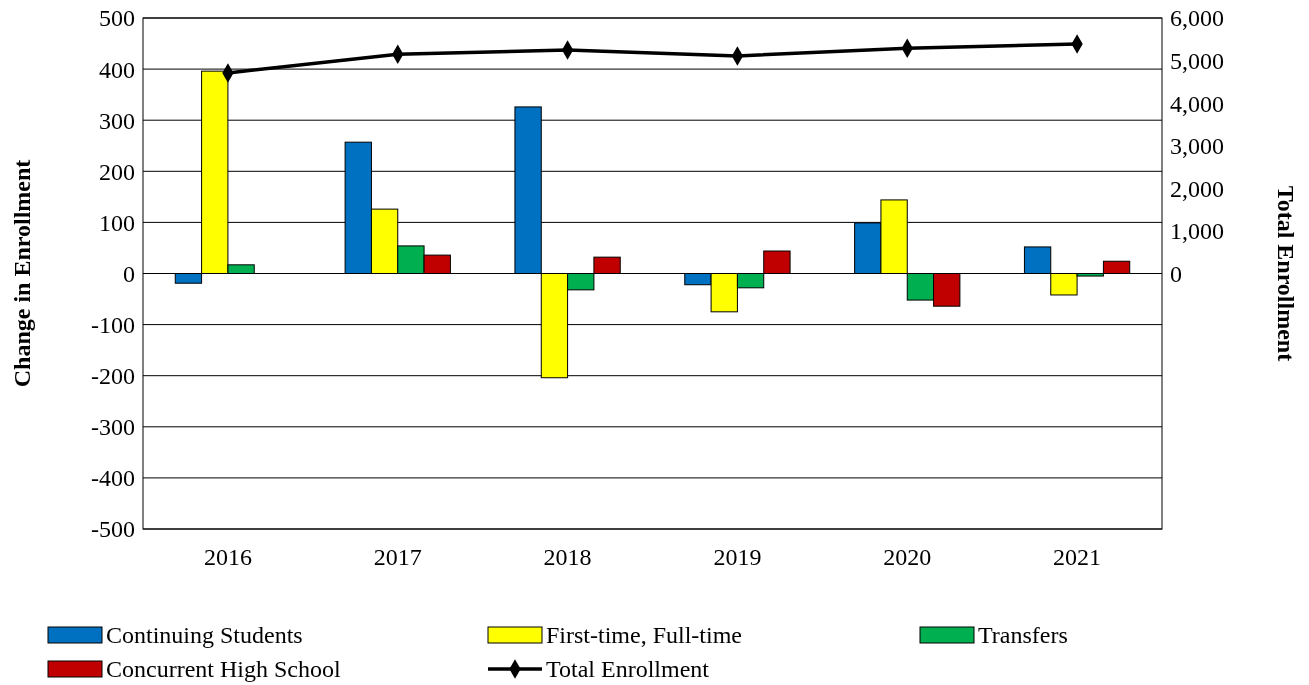  Describe the element at coordinates (1197, 231) in the screenshot. I see `y2-tick-label: 1,000` at that location.